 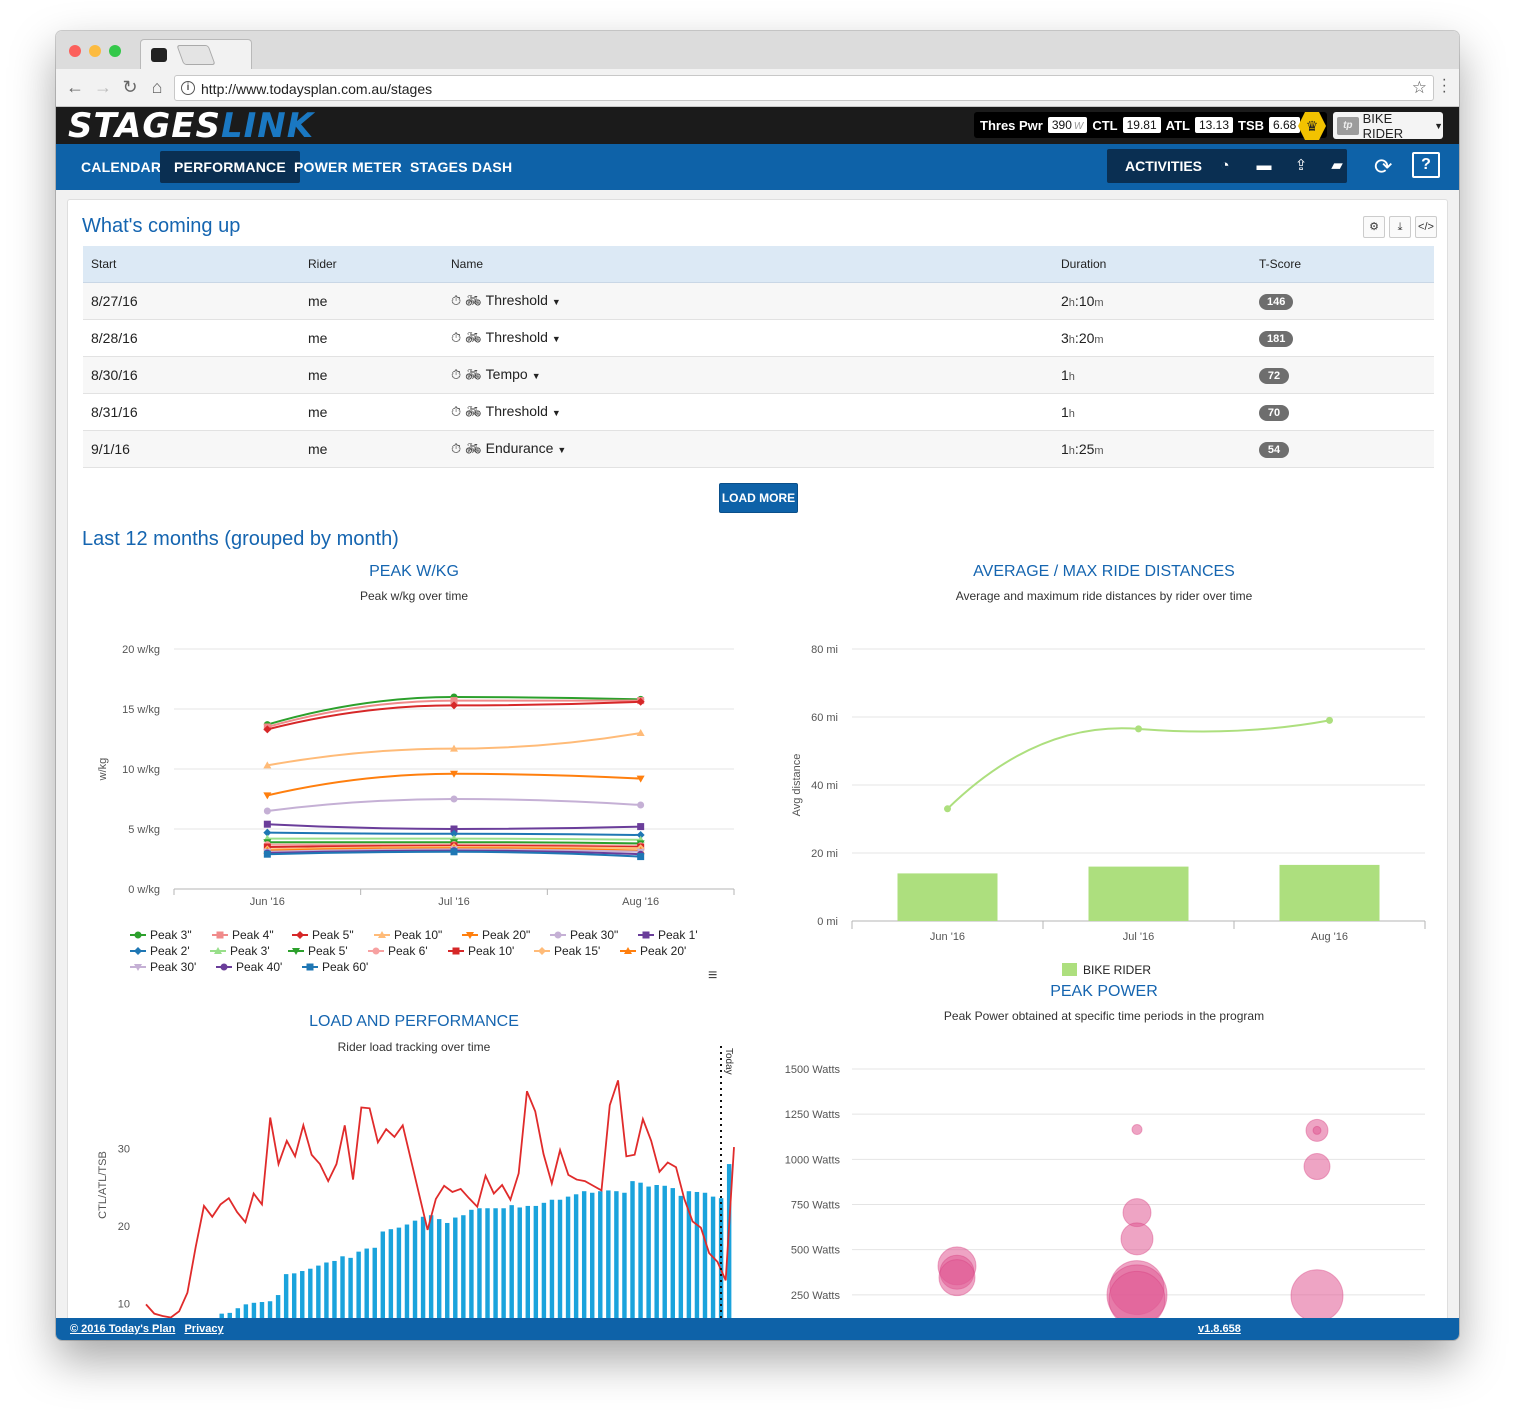 What do you see at coordinates (461, 167) in the screenshot?
I see `nav-stages-dash: STAGES DASH` at bounding box center [461, 167].